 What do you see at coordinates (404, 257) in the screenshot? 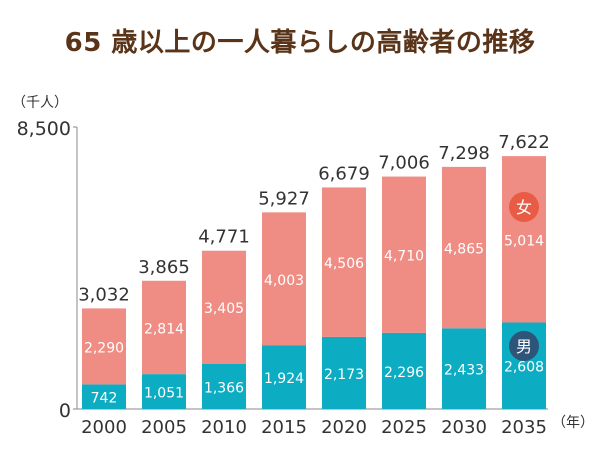
I see `value-label-female: 4,710` at bounding box center [404, 257].